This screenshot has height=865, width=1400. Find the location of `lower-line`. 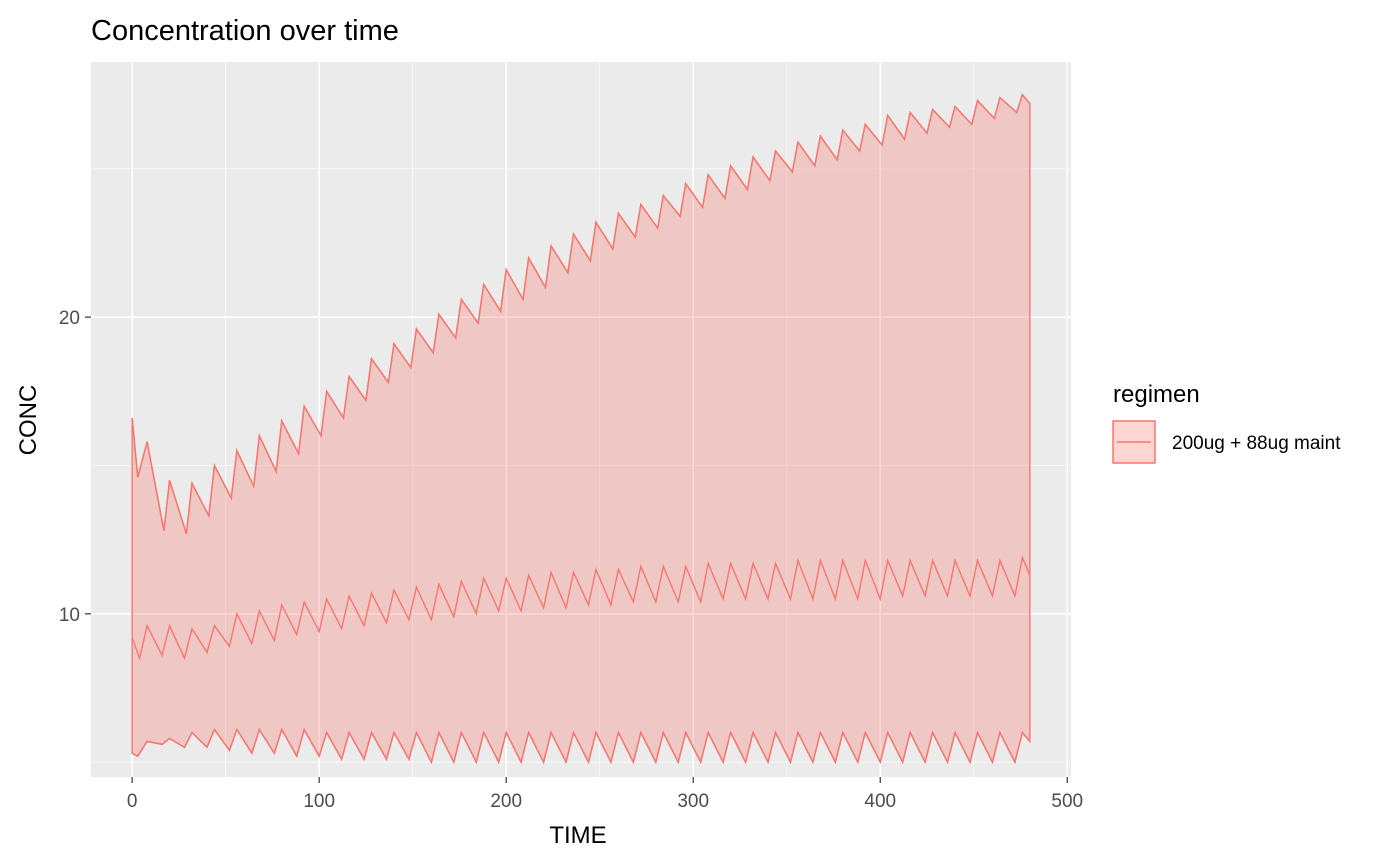

lower-line is located at coordinates (581, 746).